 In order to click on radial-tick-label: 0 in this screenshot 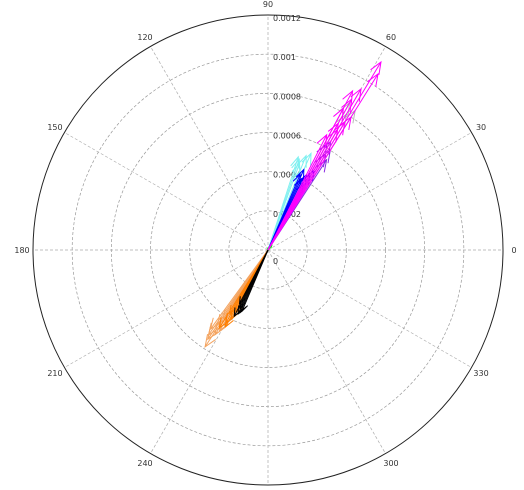, I will do `click(275, 261)`.